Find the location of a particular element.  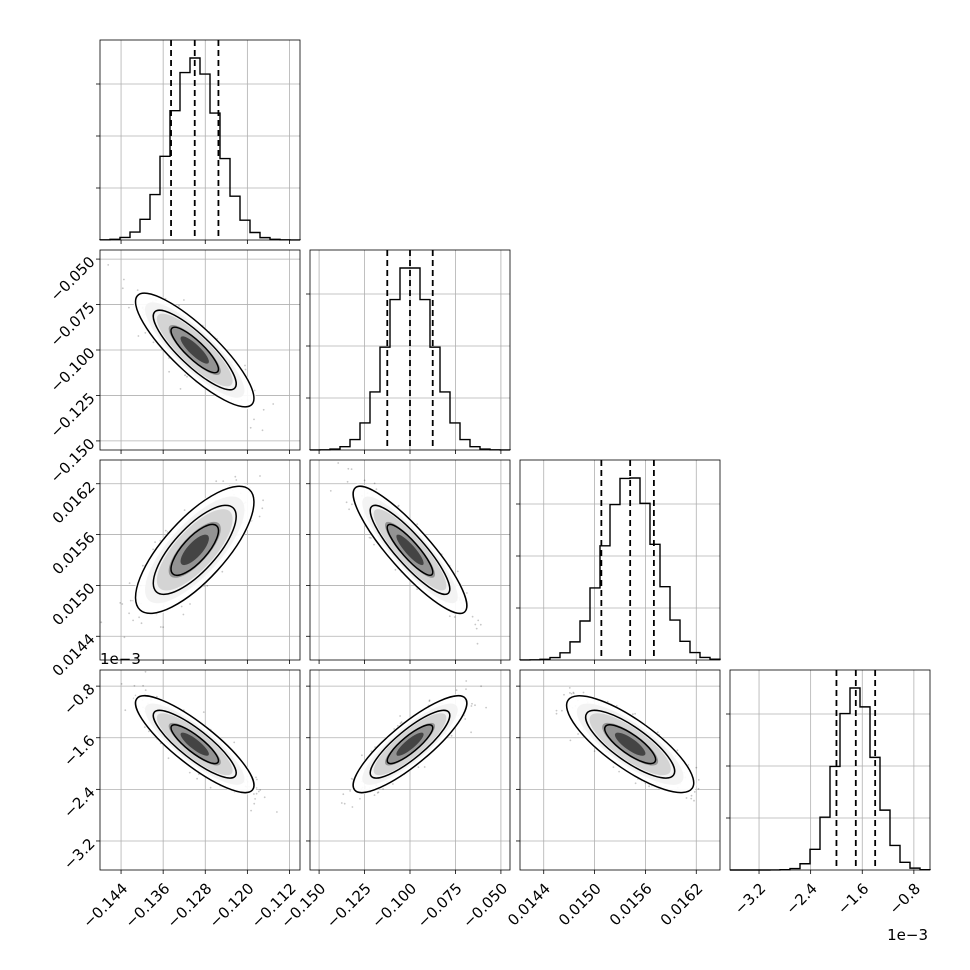

x-tick-label: −0.125 is located at coordinates (349, 906).